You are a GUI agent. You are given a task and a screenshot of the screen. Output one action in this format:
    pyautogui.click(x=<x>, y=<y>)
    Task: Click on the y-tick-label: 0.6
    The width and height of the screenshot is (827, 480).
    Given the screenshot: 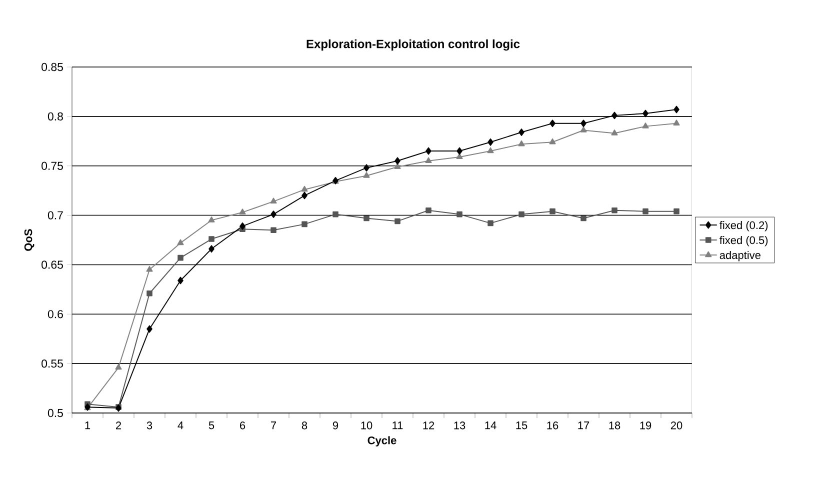 What is the action you would take?
    pyautogui.click(x=55, y=314)
    